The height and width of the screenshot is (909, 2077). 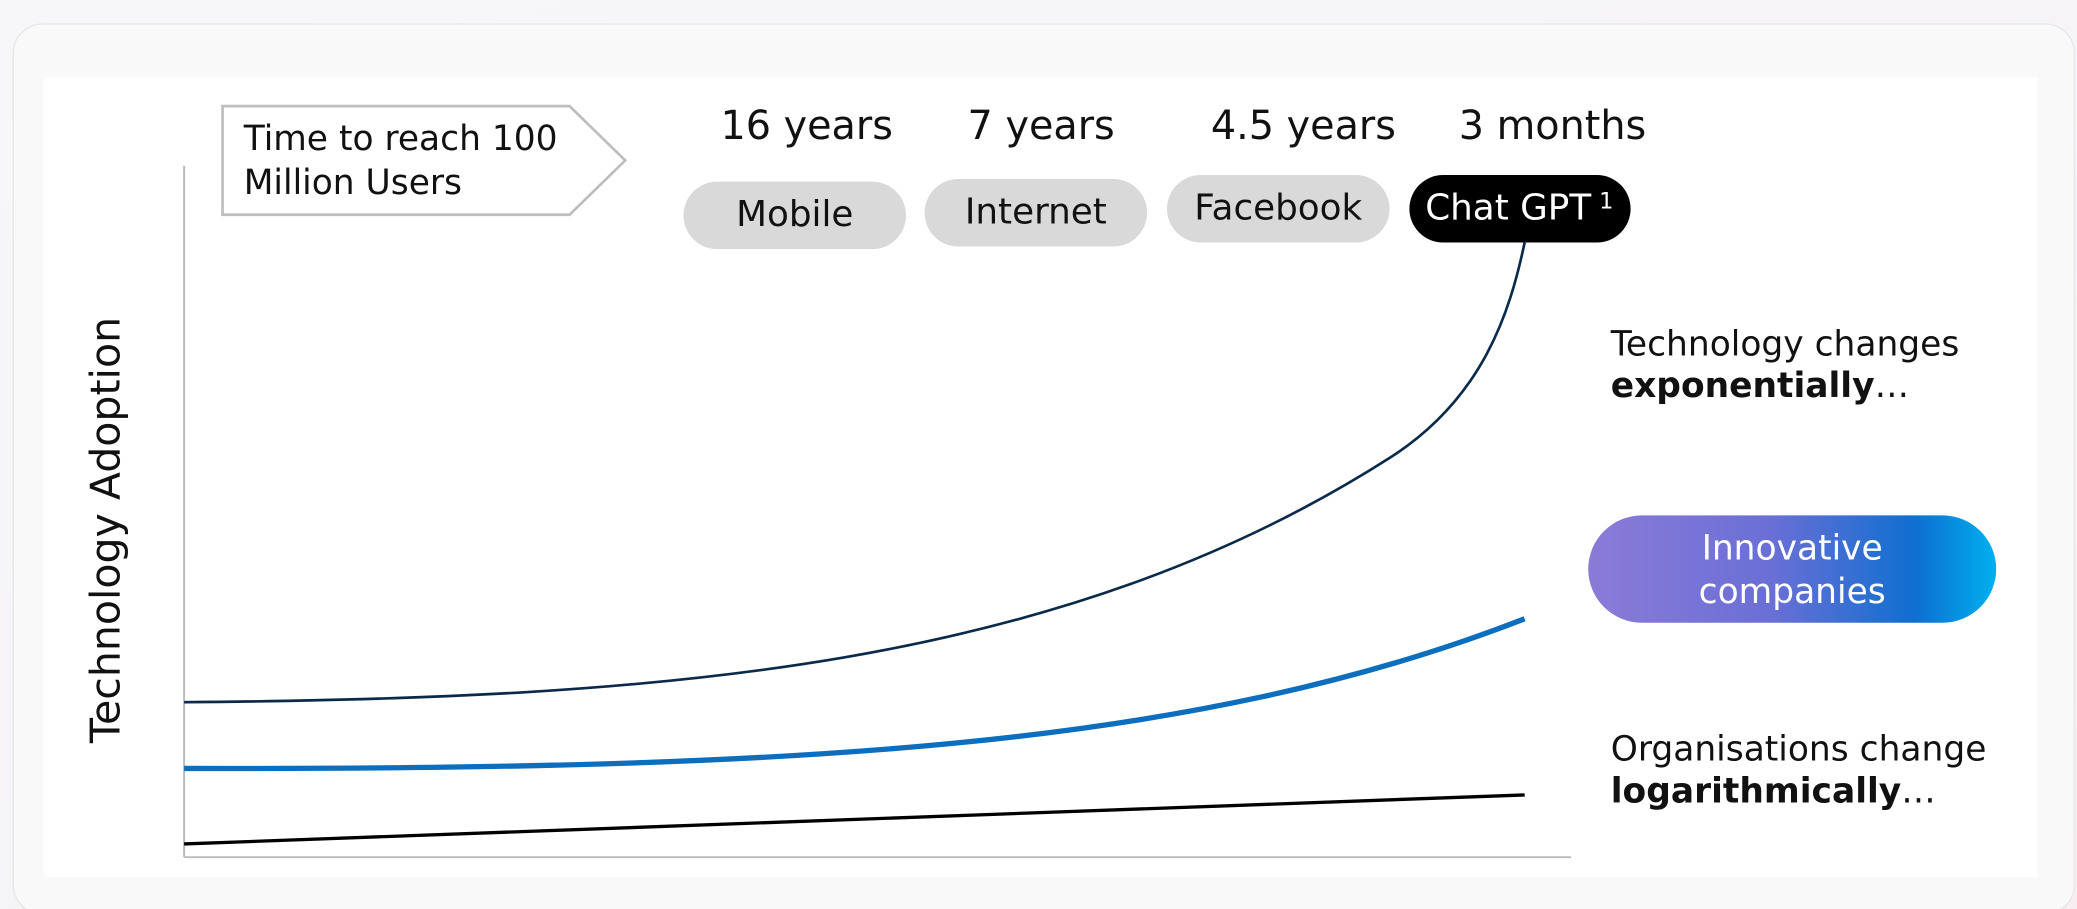 I want to click on milestone-name: Internet, so click(x=1036, y=211).